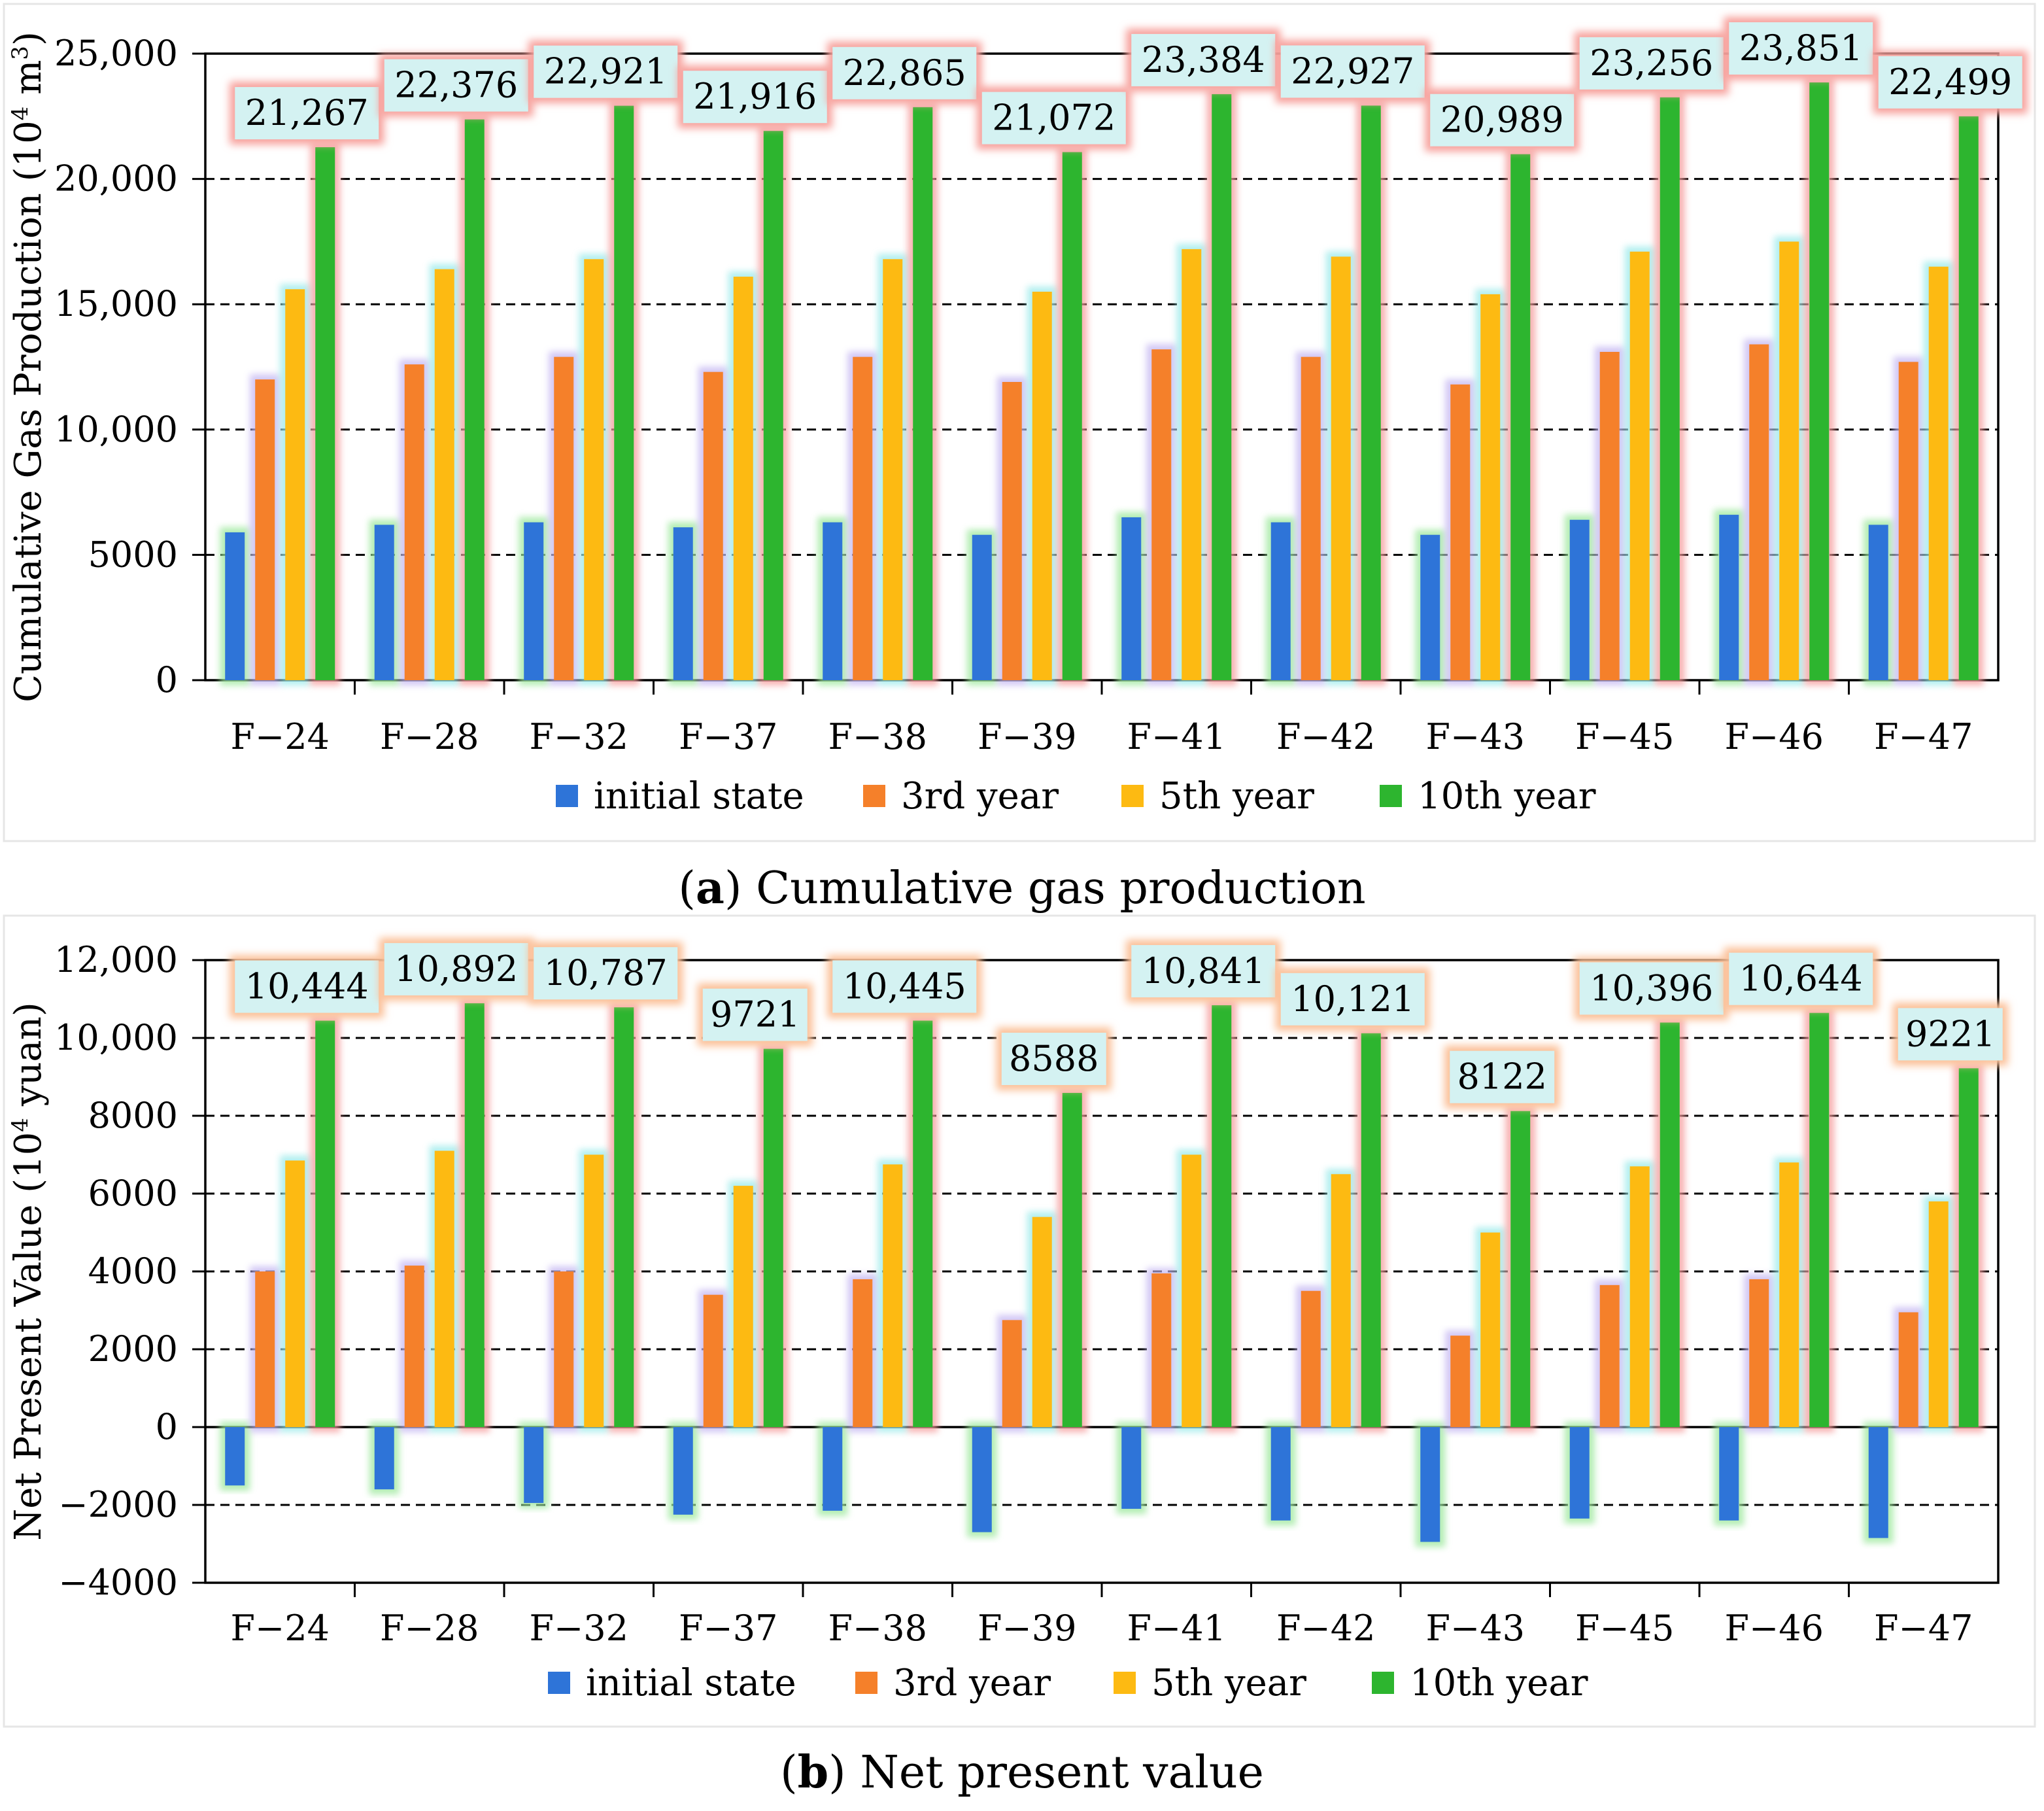 The image size is (2044, 1811). Describe the element at coordinates (878, 737) in the screenshot. I see `x-tick-label: F−38` at that location.